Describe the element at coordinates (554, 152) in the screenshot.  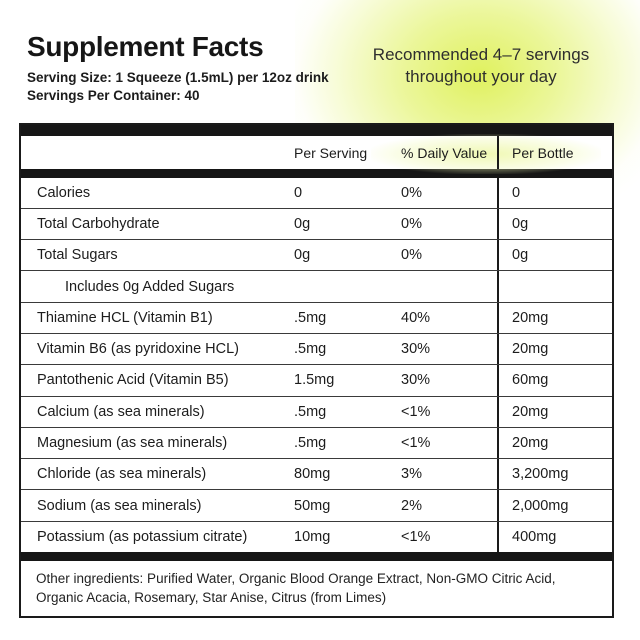
I see `column-header-per-bottle: Per Bottle` at that location.